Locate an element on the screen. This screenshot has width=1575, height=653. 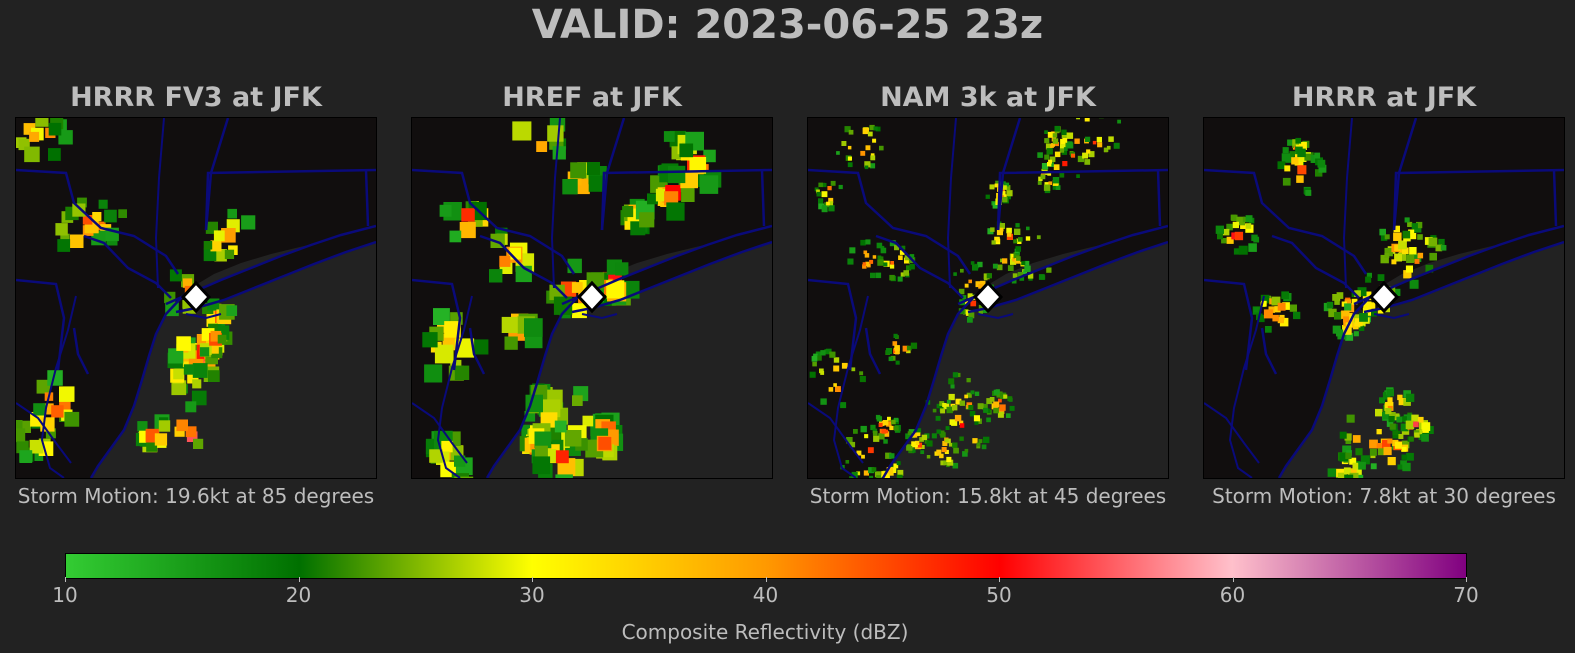
coastline is located at coordinates (934, 381).